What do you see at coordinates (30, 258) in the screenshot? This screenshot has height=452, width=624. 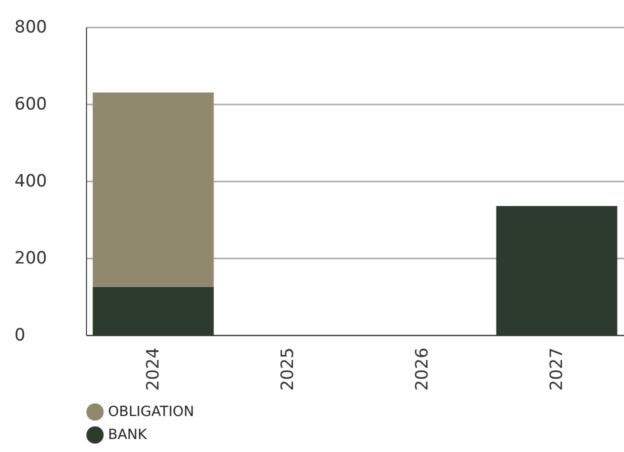 I see `y-tick-label: 200` at bounding box center [30, 258].